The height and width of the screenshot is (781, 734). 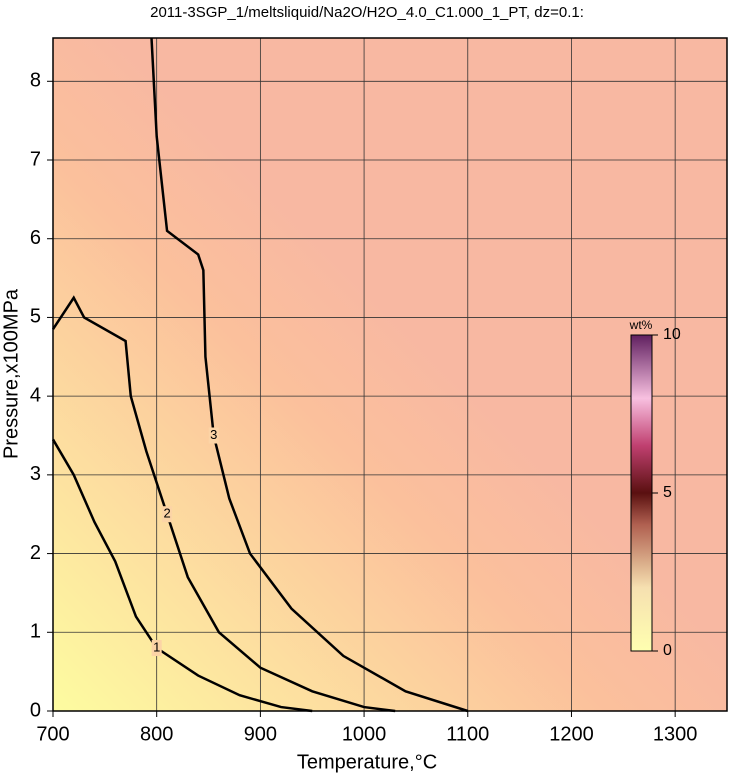 What do you see at coordinates (156, 734) in the screenshot?
I see `x-tick-label: 800` at bounding box center [156, 734].